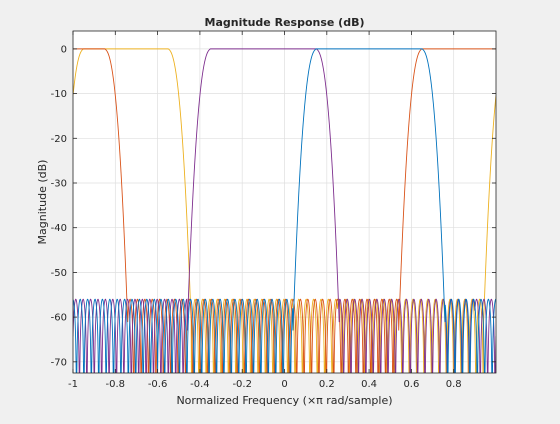  Describe the element at coordinates (284, 400) in the screenshot. I see `x-axis-label: Normalized Frequency (×π rad/sample)` at that location.